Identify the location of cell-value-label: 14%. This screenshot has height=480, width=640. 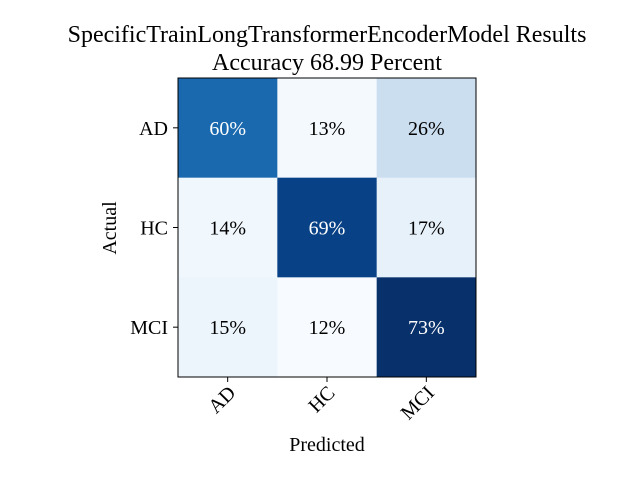
(227, 229).